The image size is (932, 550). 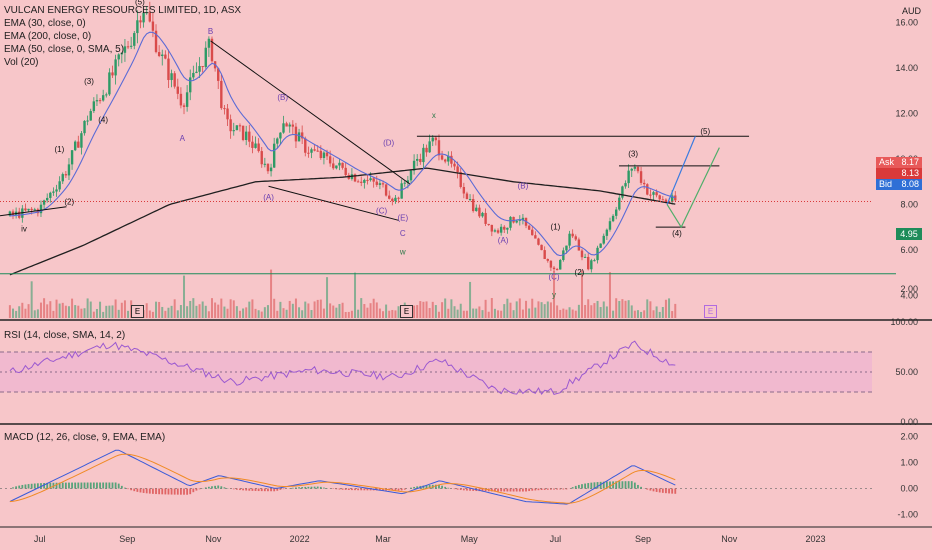 What do you see at coordinates (85, 437) in the screenshot?
I see `macd-label: MACD (12, 26, close, 9, EMA, EMA)` at bounding box center [85, 437].